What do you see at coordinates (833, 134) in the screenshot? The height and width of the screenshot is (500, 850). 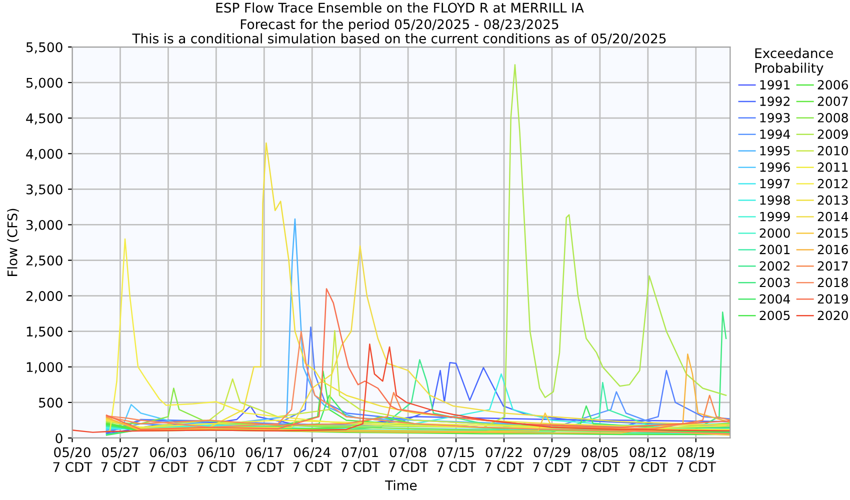 I see `legend-label: 2009` at bounding box center [833, 134].